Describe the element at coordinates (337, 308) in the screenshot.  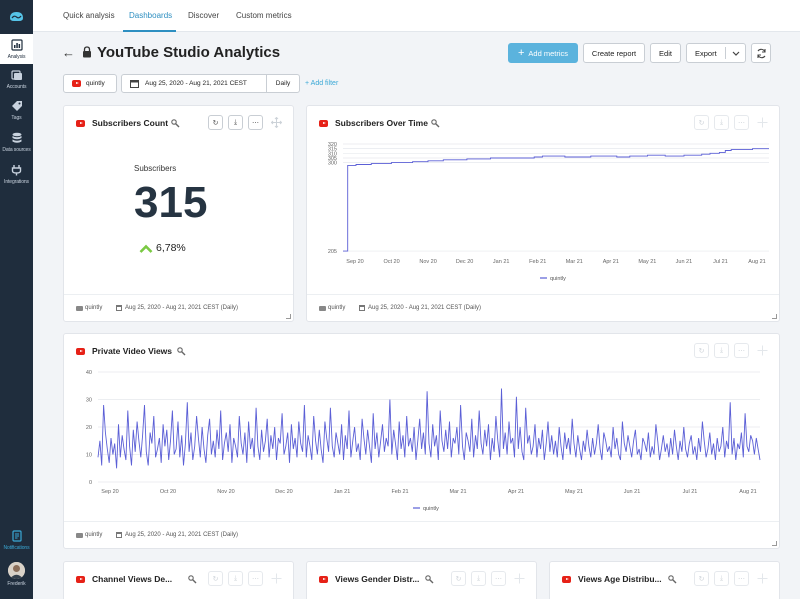
I see `footer-source: quintly` at that location.